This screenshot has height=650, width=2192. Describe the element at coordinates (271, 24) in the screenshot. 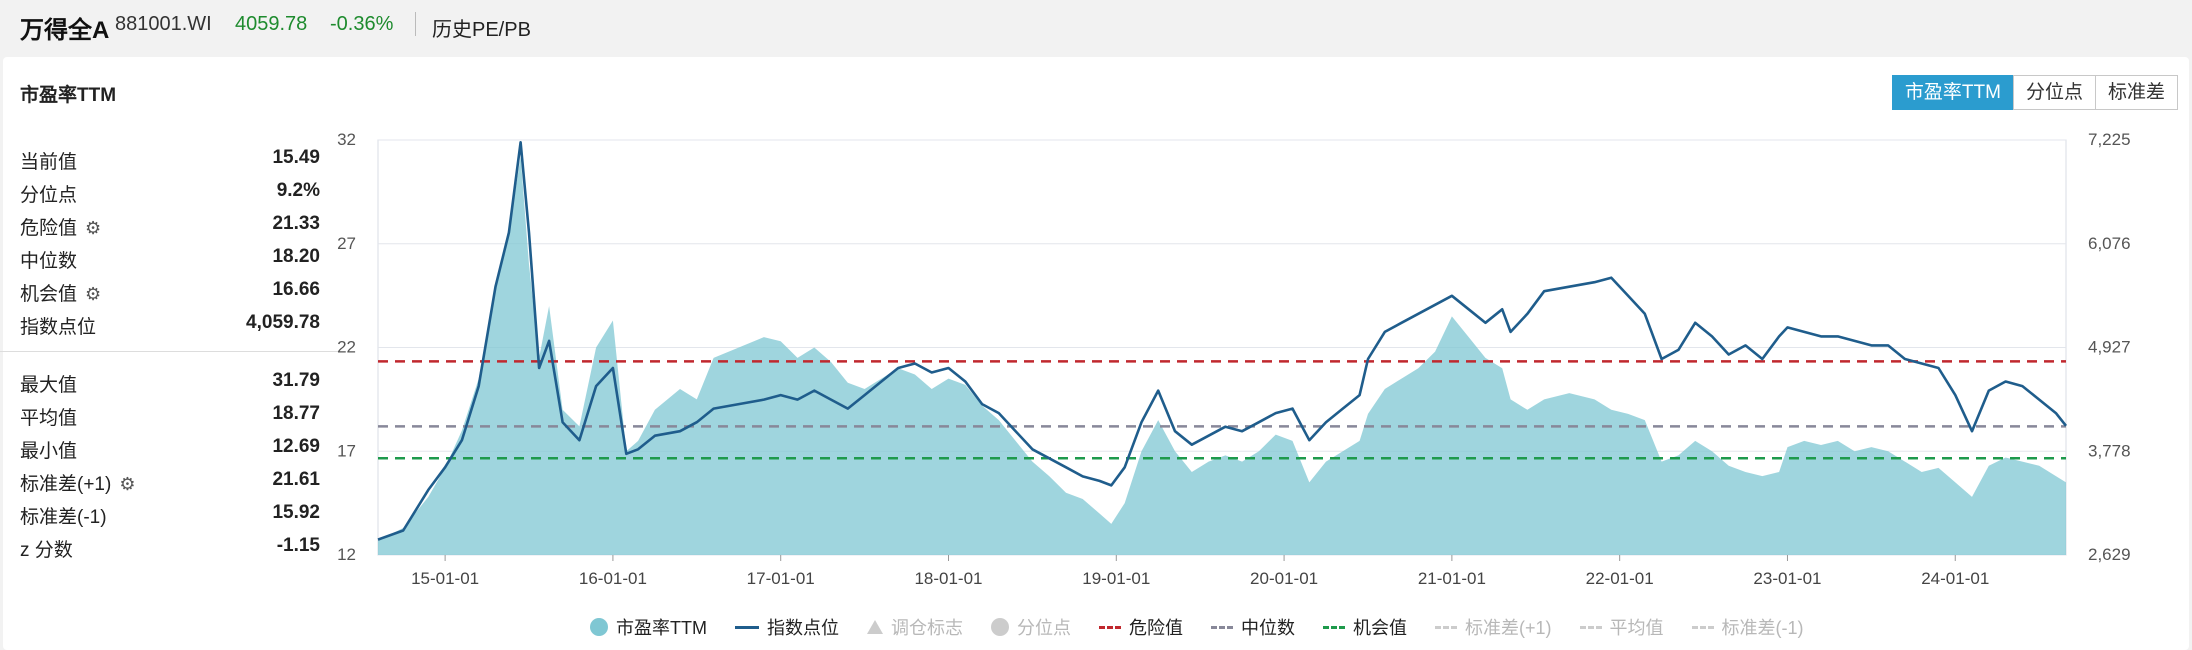

I see `index-price: 4059.78` at that location.